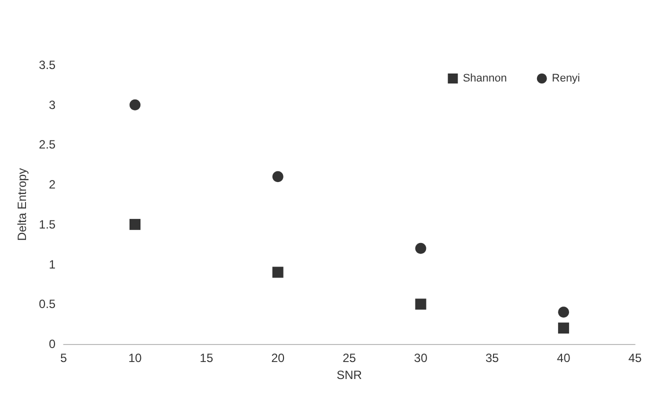 The height and width of the screenshot is (408, 663). I want to click on x-tick-label: 40, so click(563, 358).